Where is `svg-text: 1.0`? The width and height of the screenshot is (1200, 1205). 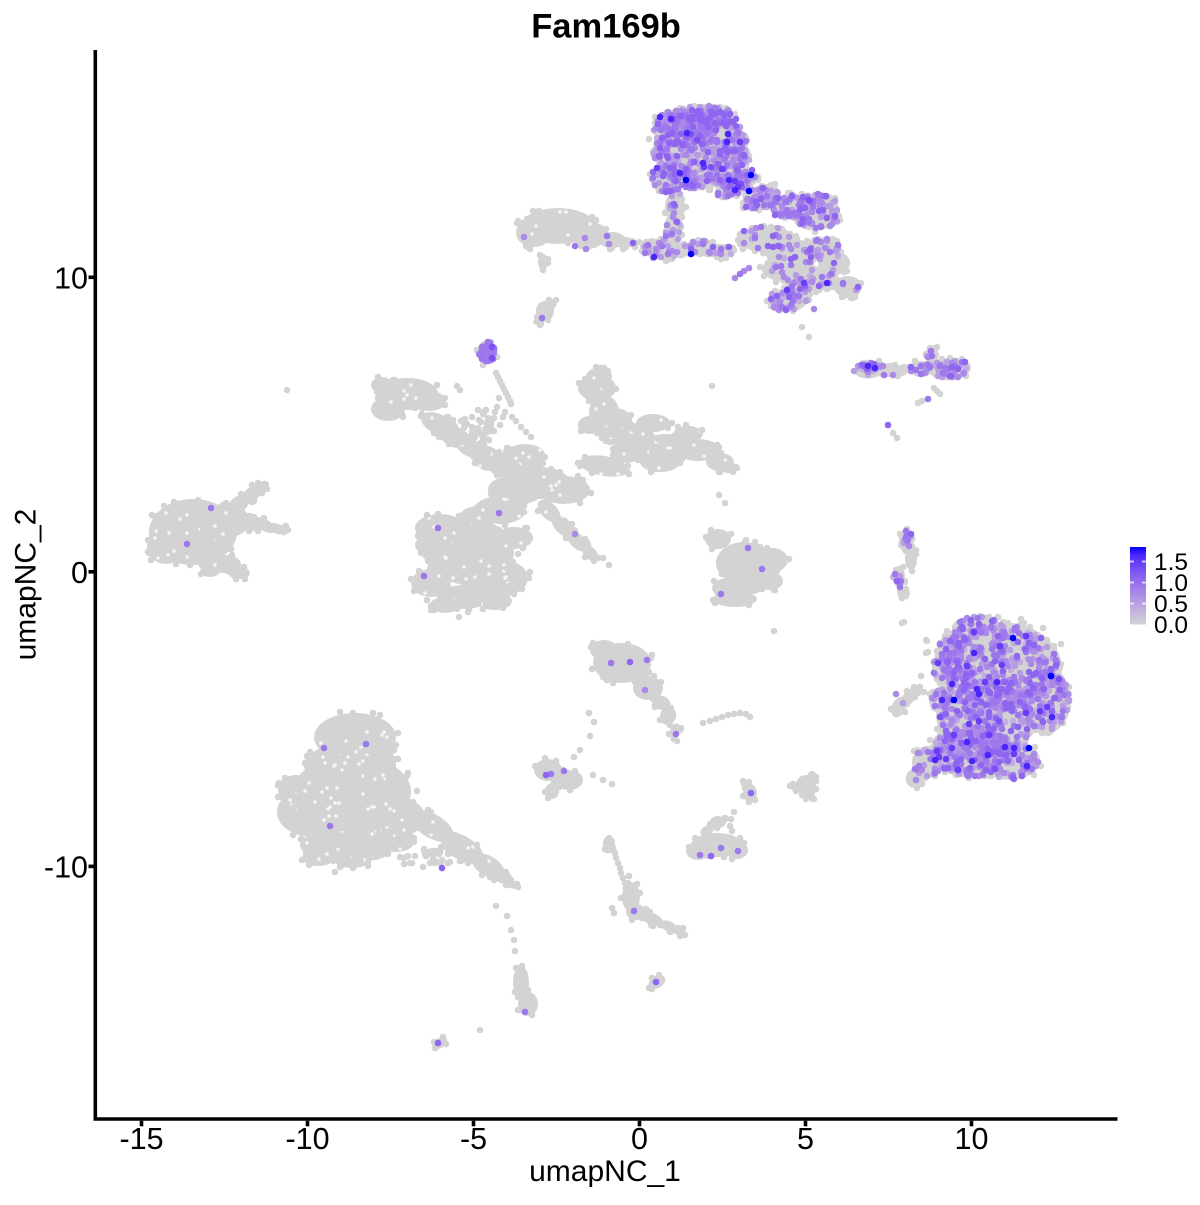 svg-text: 1.0 is located at coordinates (1171, 583).